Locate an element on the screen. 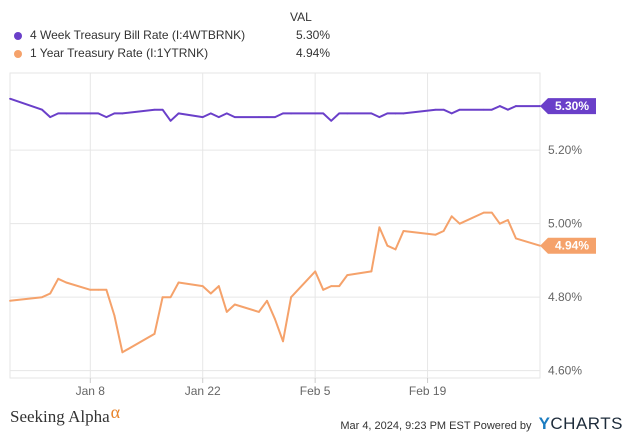  legend-item-value: 4.94% is located at coordinates (312, 53).